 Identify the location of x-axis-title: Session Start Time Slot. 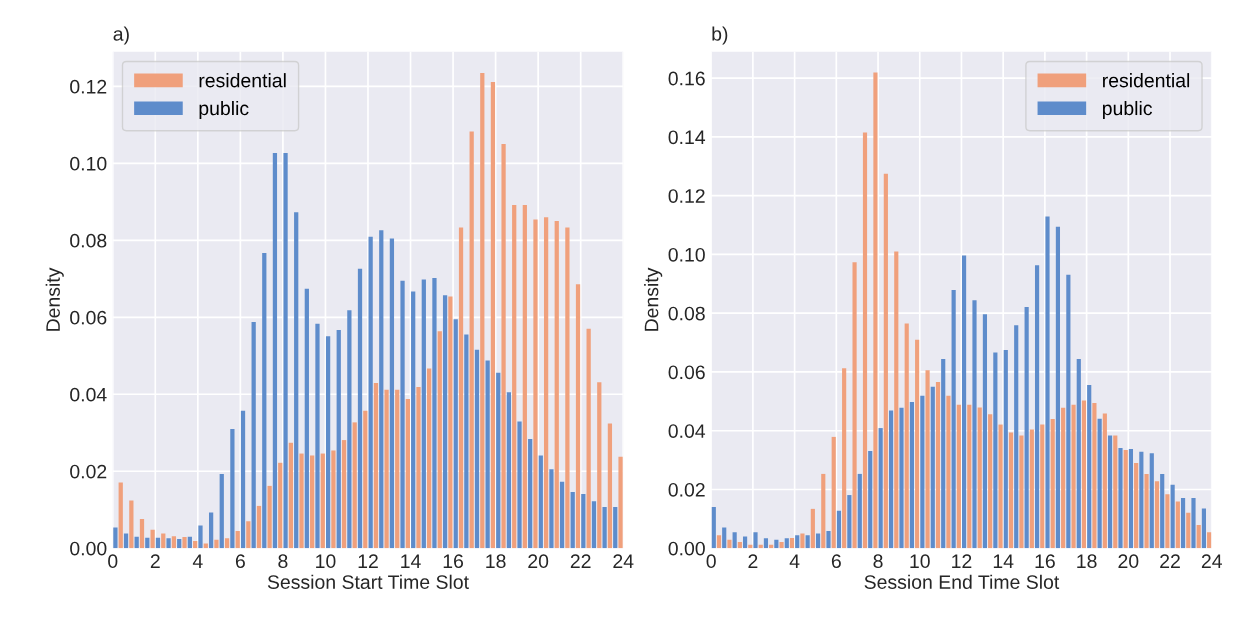
(368, 581).